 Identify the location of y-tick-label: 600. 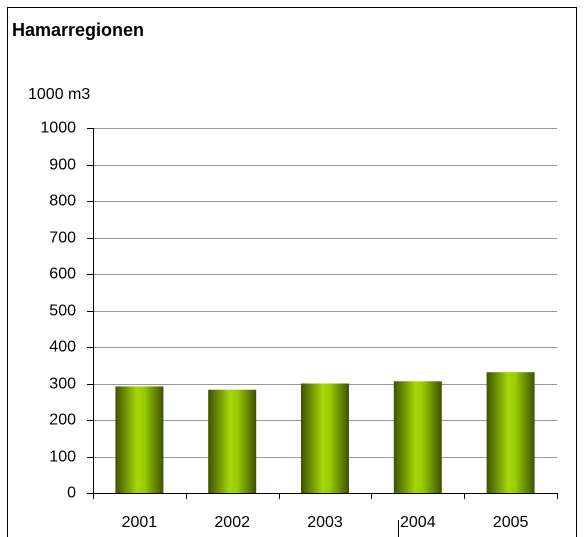
(62, 274).